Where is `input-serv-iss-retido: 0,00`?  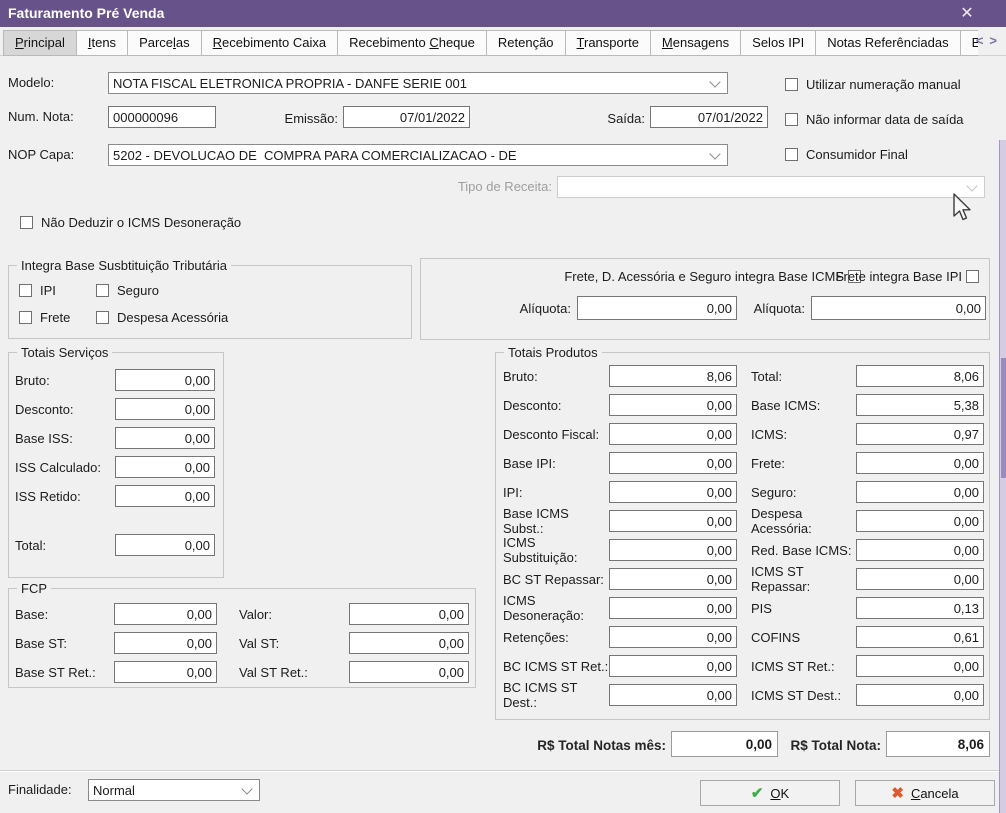 input-serv-iss-retido: 0,00 is located at coordinates (165, 496).